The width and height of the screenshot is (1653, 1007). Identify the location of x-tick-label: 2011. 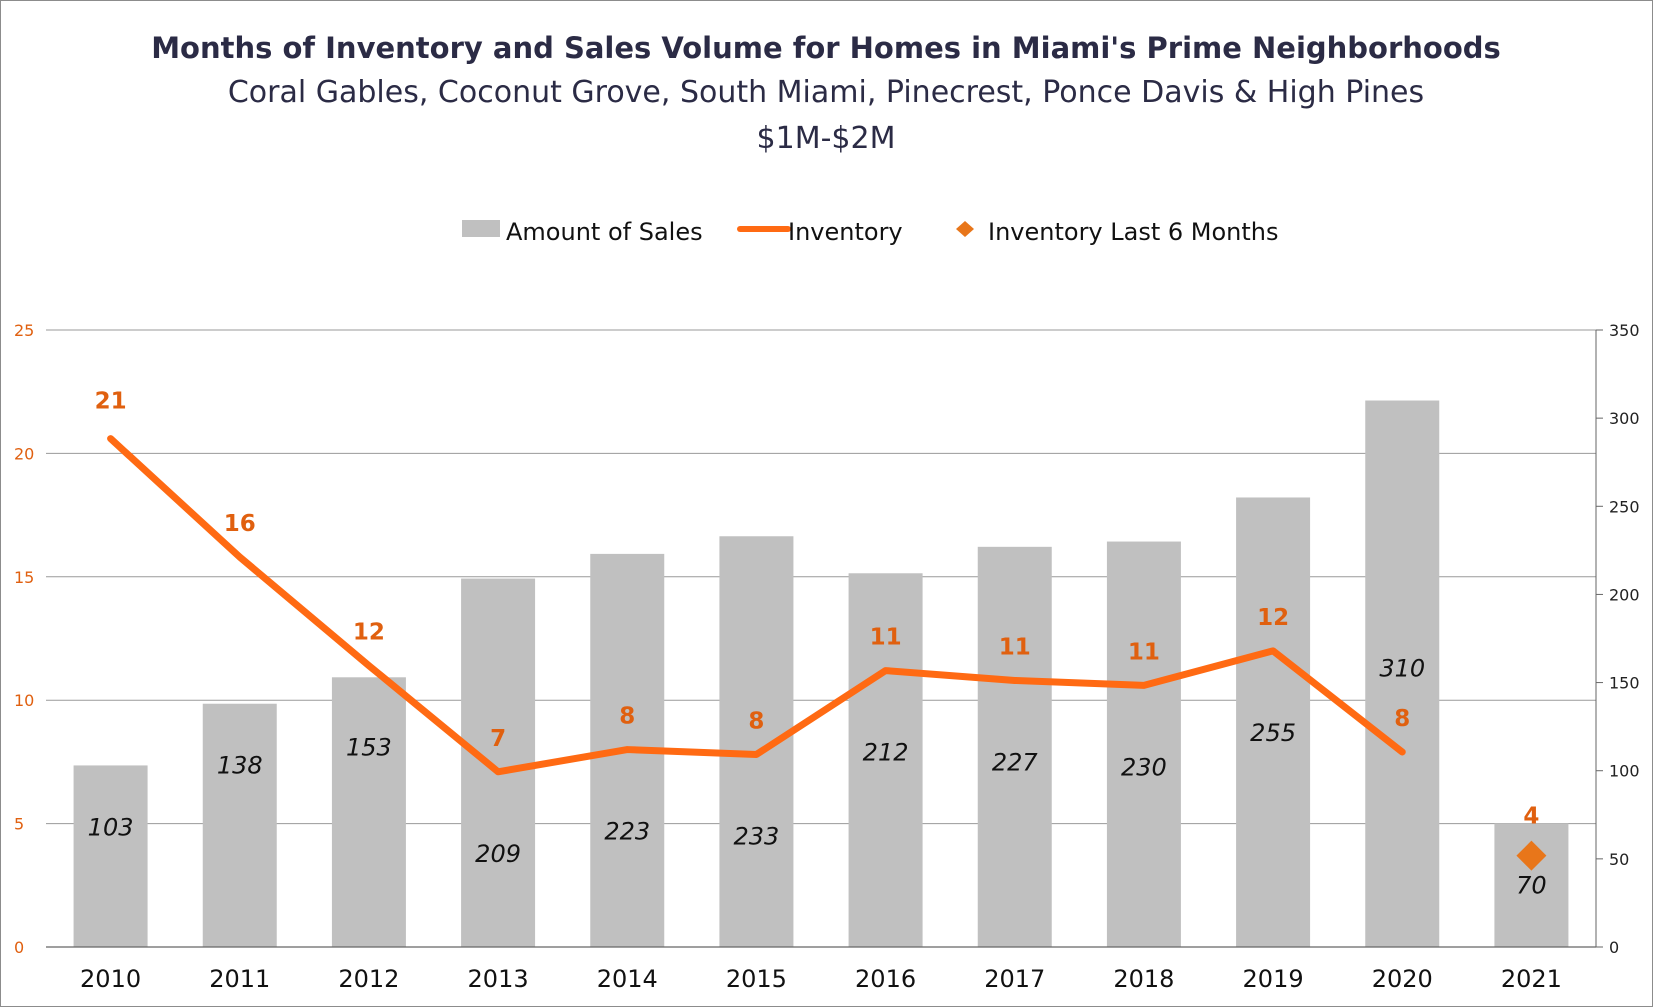
(239, 979).